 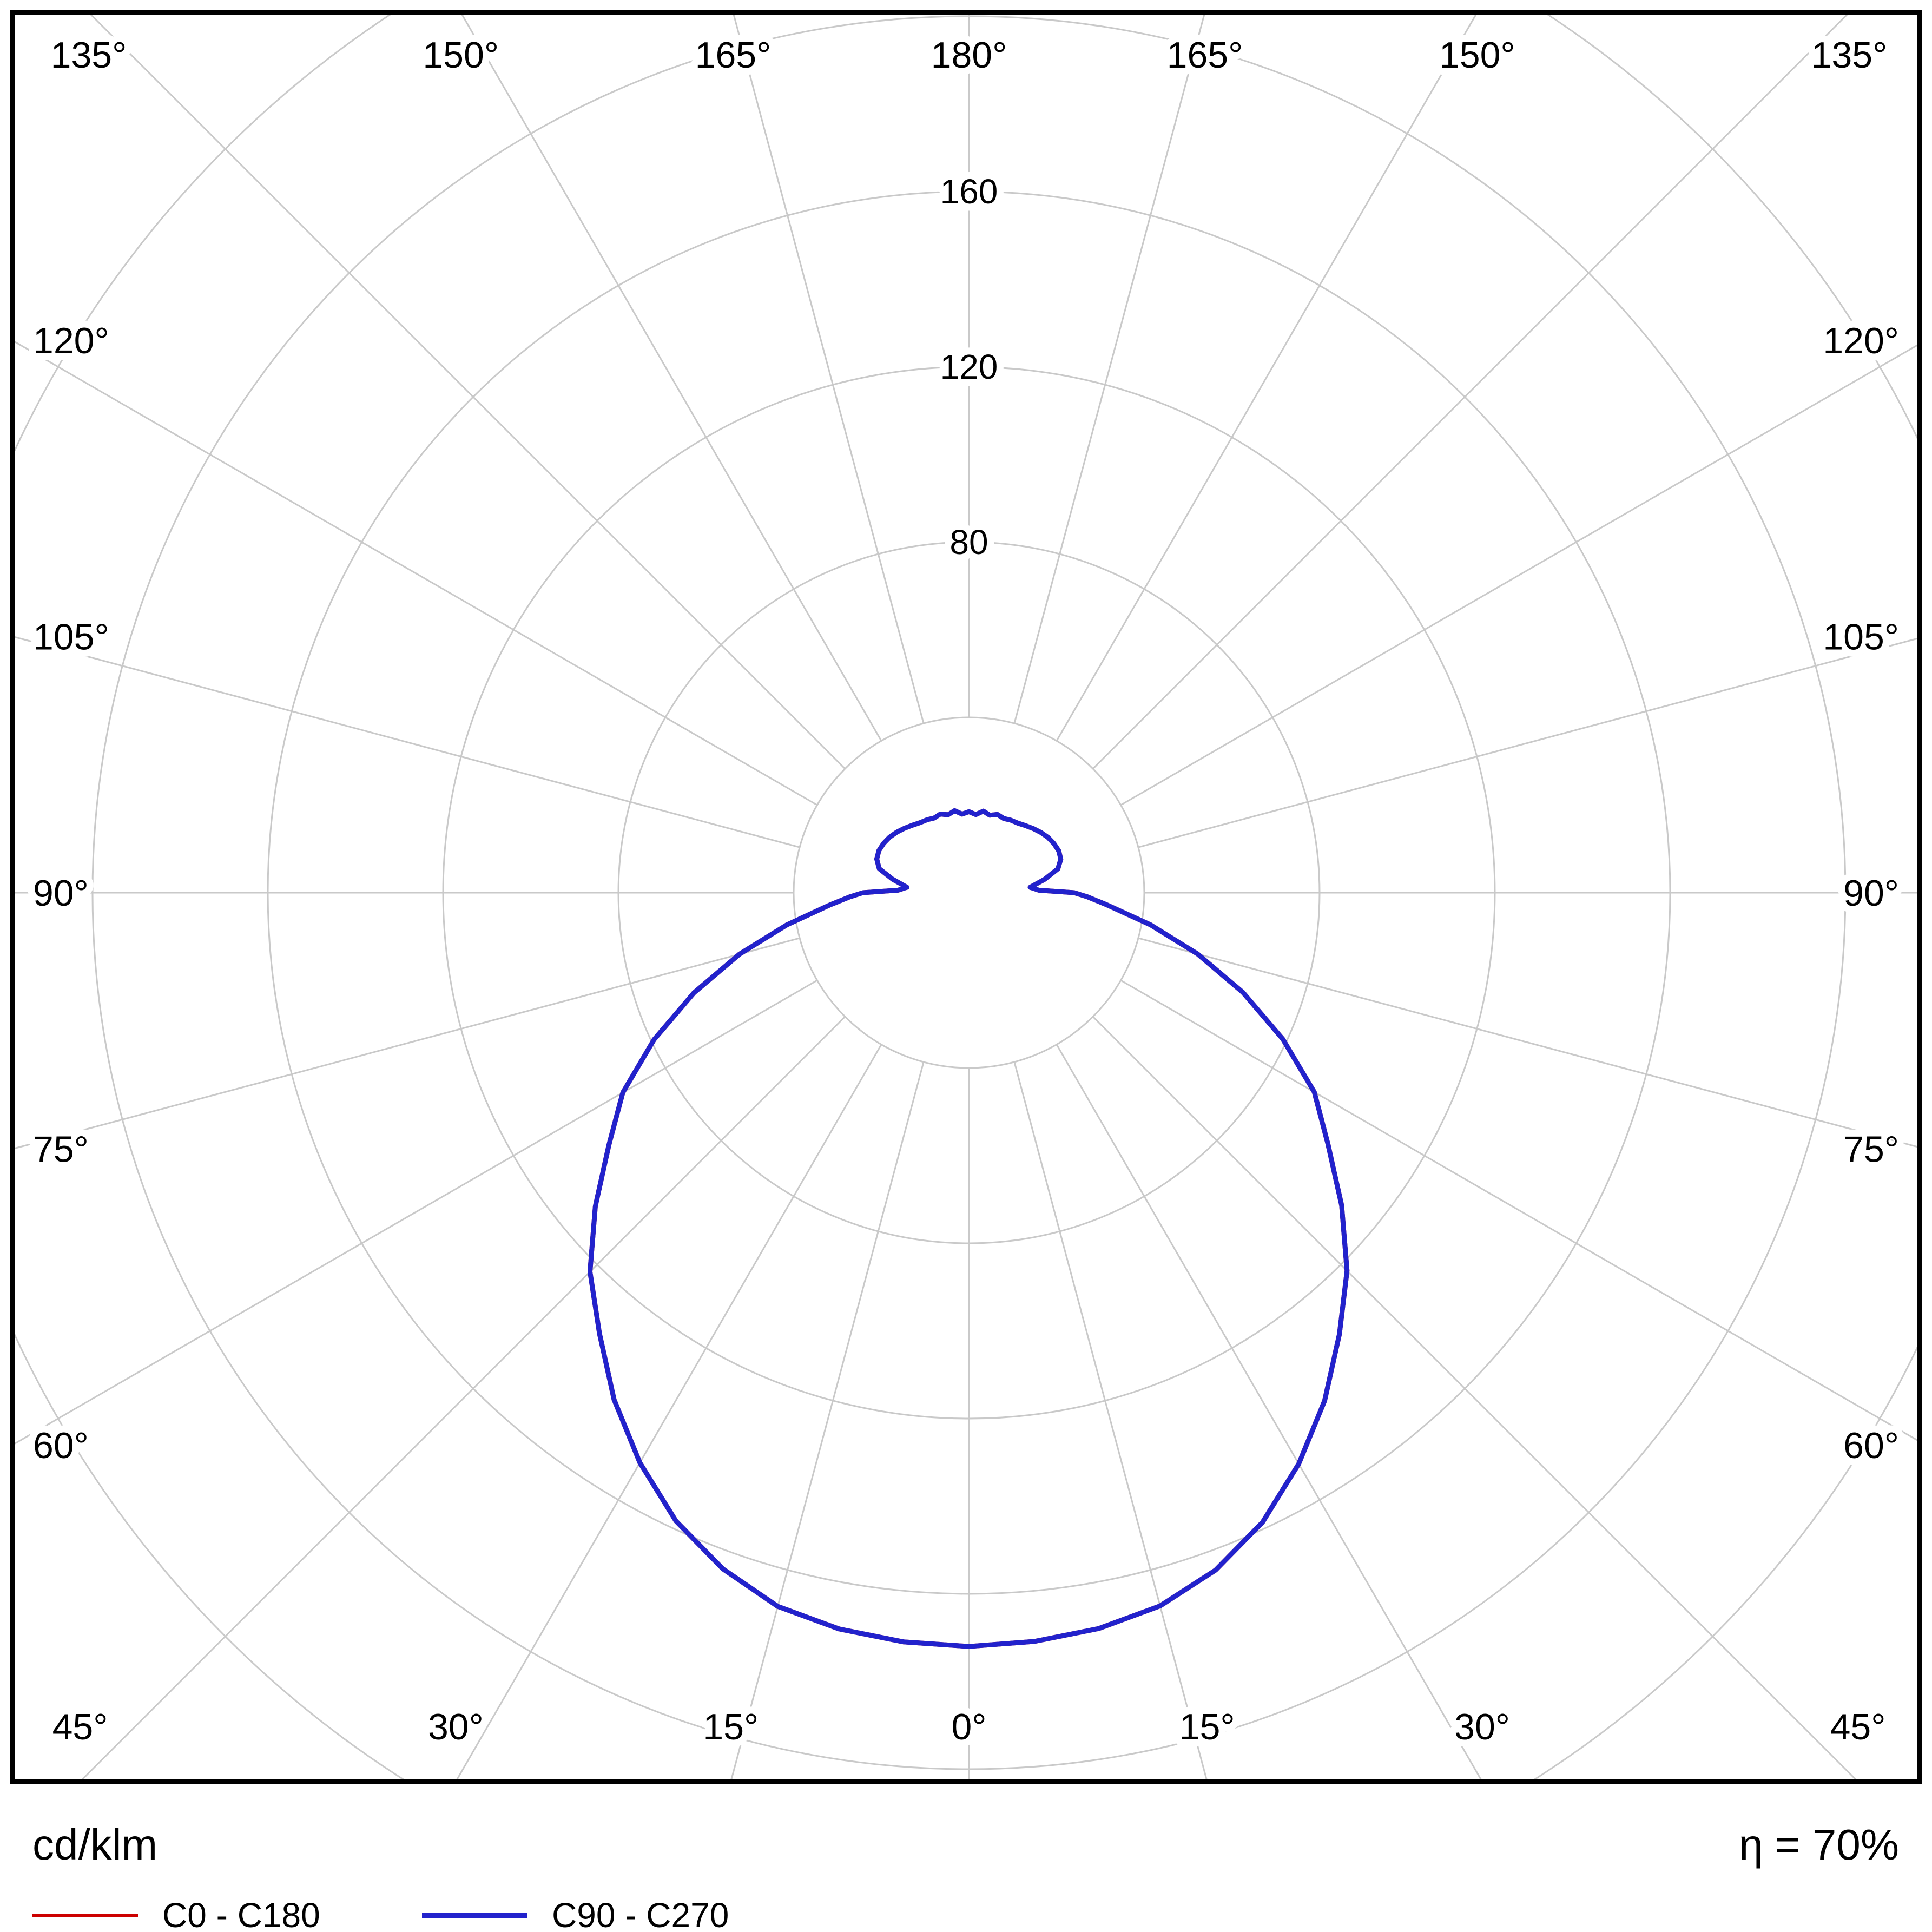 What do you see at coordinates (61, 1445) in the screenshot?
I see `angle-label-60-left: 60°` at bounding box center [61, 1445].